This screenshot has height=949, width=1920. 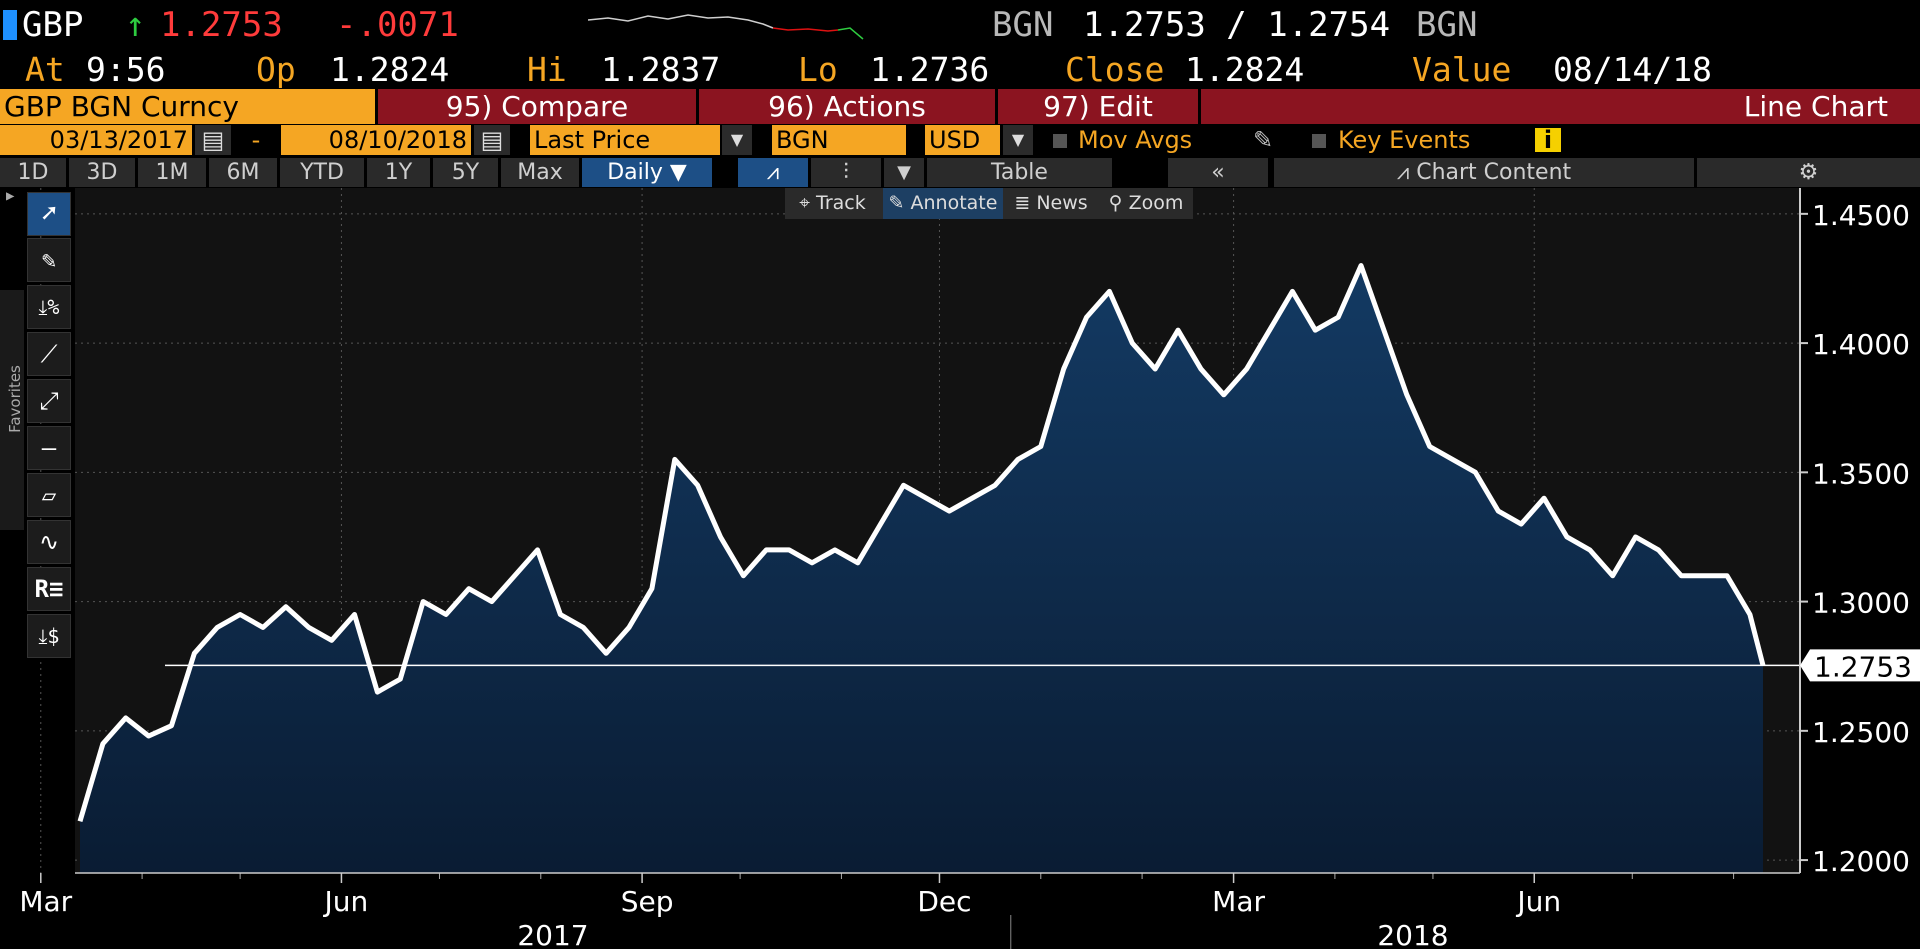 I want to click on period-6m: 6M, so click(x=243, y=172).